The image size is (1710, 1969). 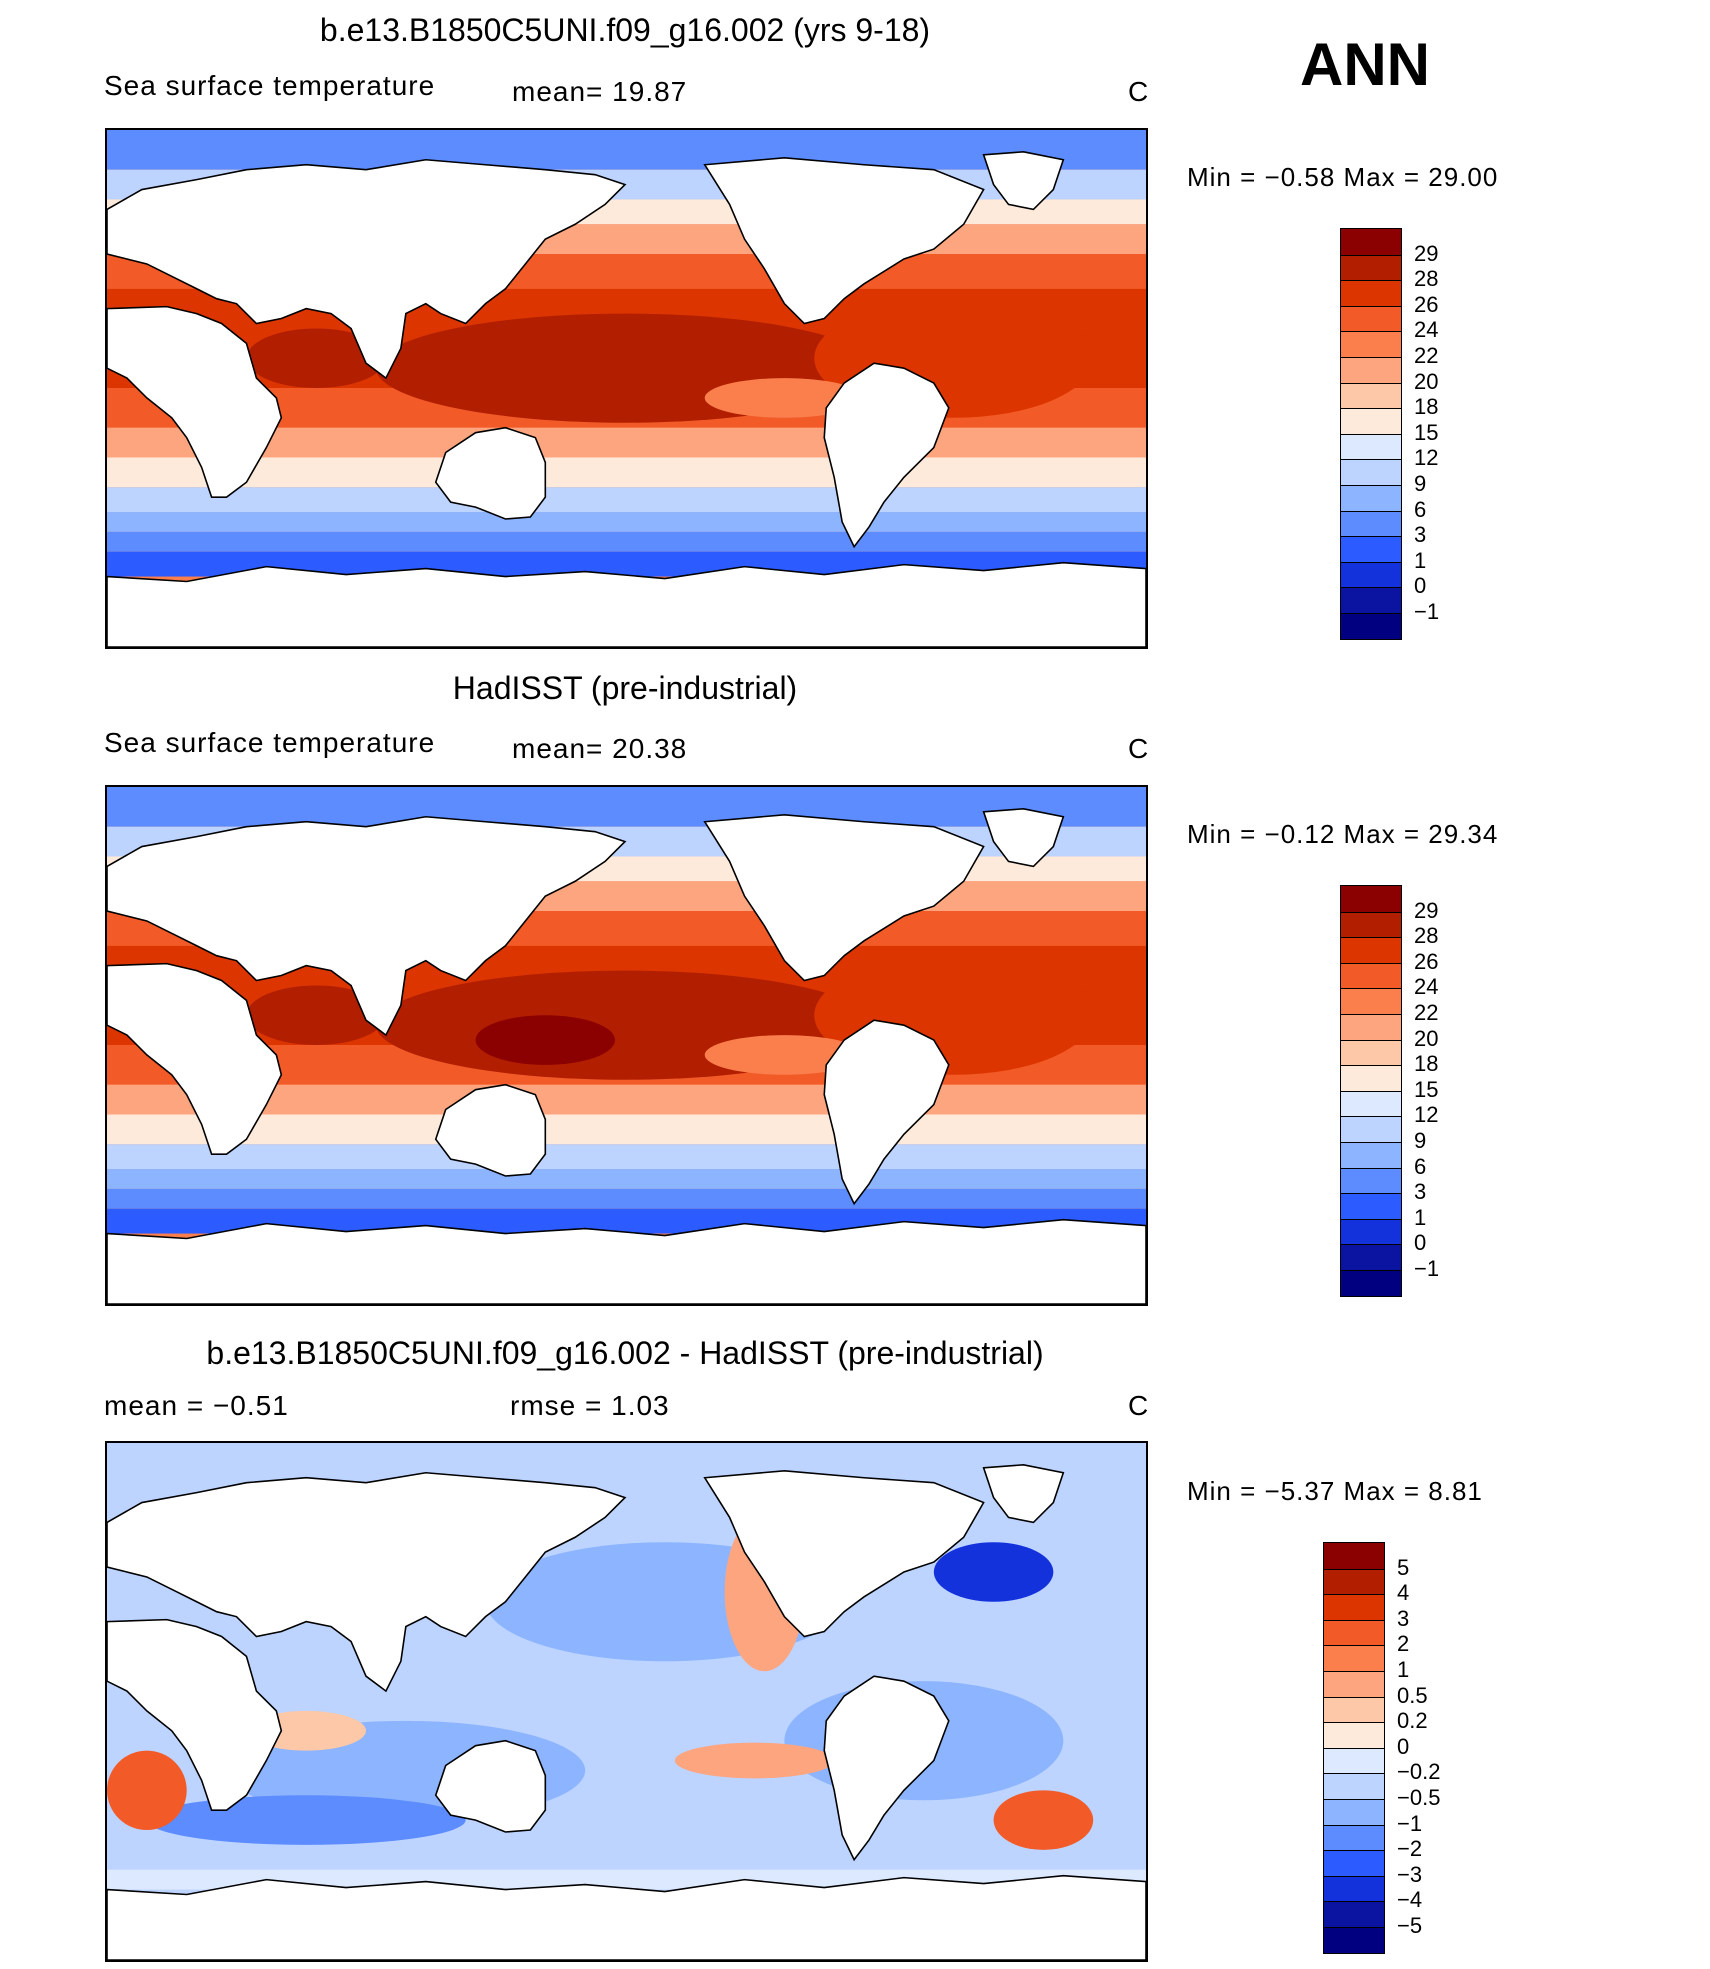 What do you see at coordinates (1343, 834) in the screenshot?
I see `panel-2-minmax: Min = −0.12 Max = 29.34` at bounding box center [1343, 834].